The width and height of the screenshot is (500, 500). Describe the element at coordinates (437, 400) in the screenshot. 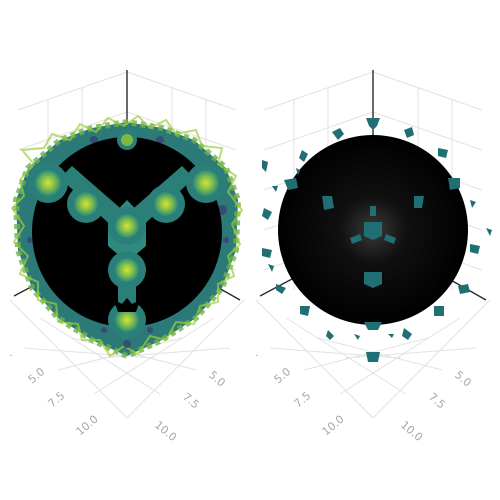

I see `right-y-tick-2: 7.5` at that location.